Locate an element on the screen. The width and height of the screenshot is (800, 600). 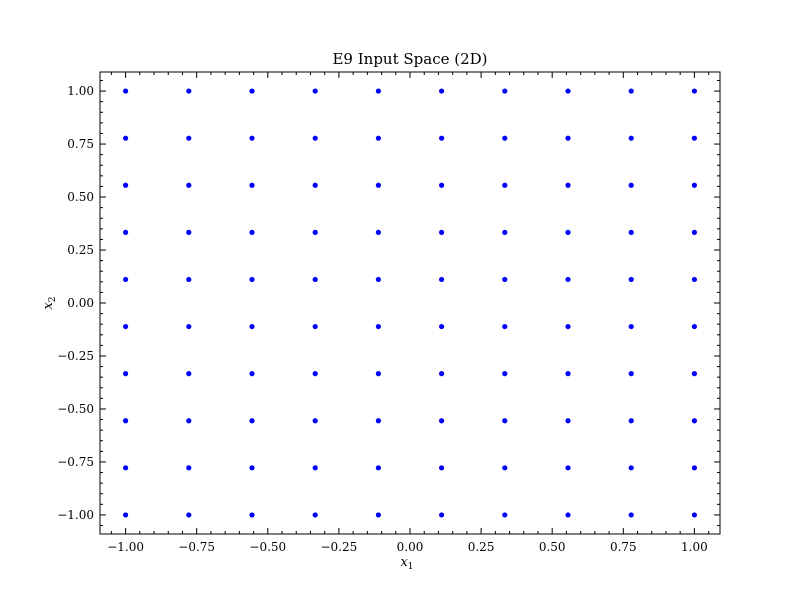
y-axis-label: x2 is located at coordinates (49, 302).